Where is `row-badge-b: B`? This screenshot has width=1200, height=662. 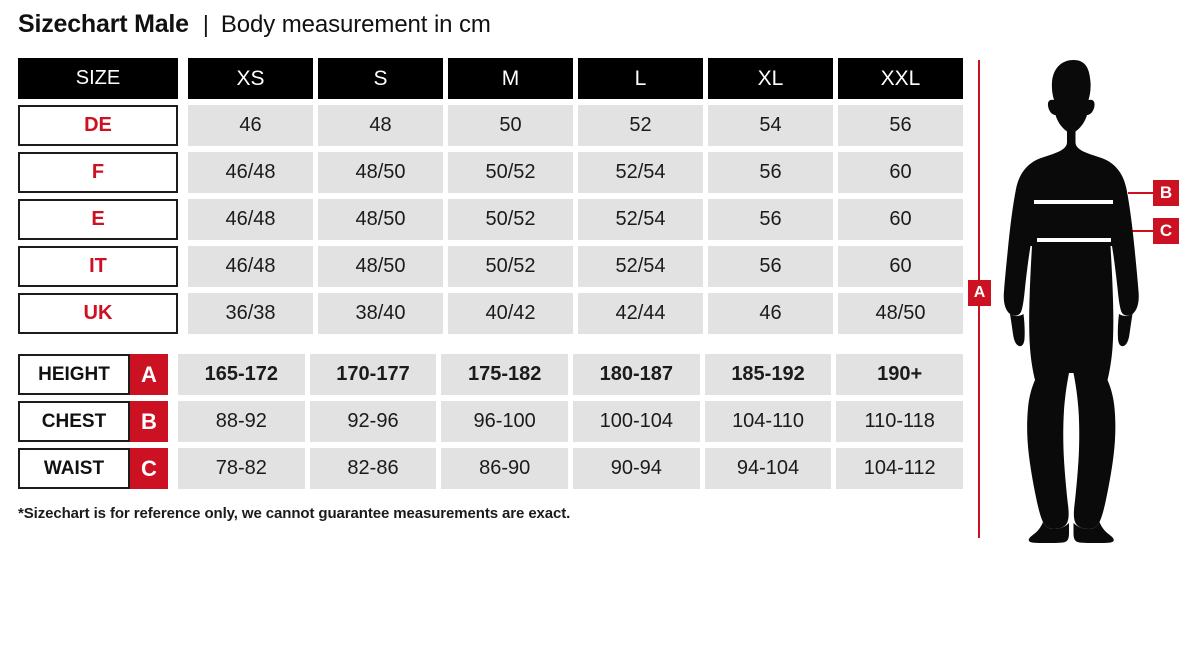 row-badge-b: B is located at coordinates (149, 421).